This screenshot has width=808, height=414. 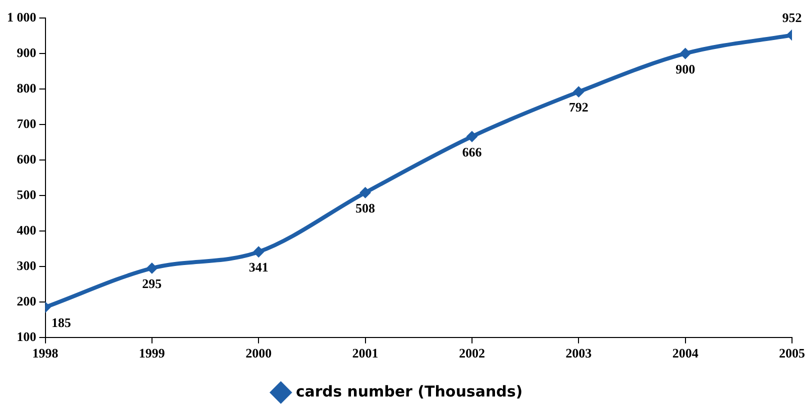 I want to click on y-tick-label: 600, so click(x=26, y=158).